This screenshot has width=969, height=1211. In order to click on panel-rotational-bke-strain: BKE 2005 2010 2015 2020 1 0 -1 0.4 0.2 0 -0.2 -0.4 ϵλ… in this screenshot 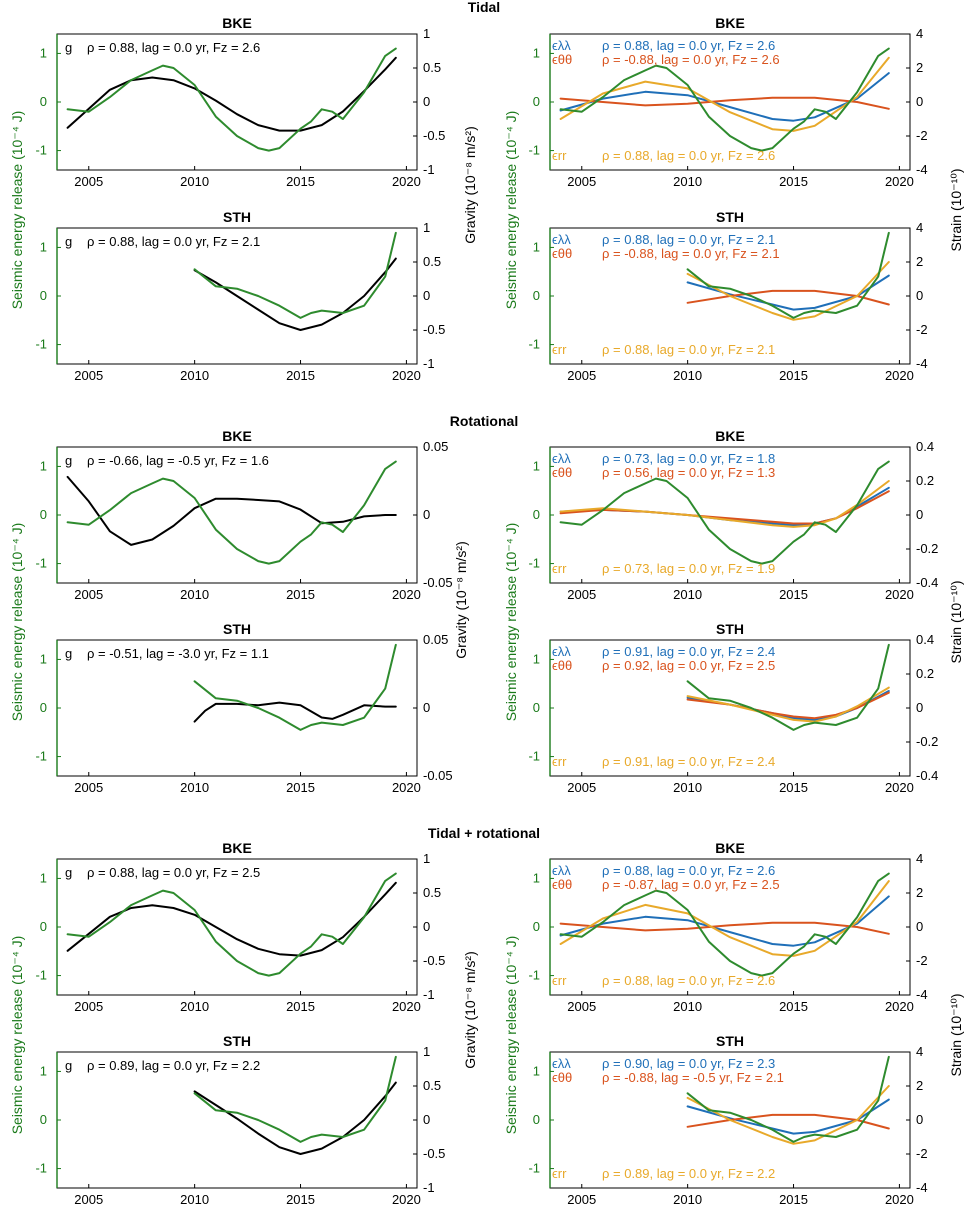, I will do `click(733, 515)`.